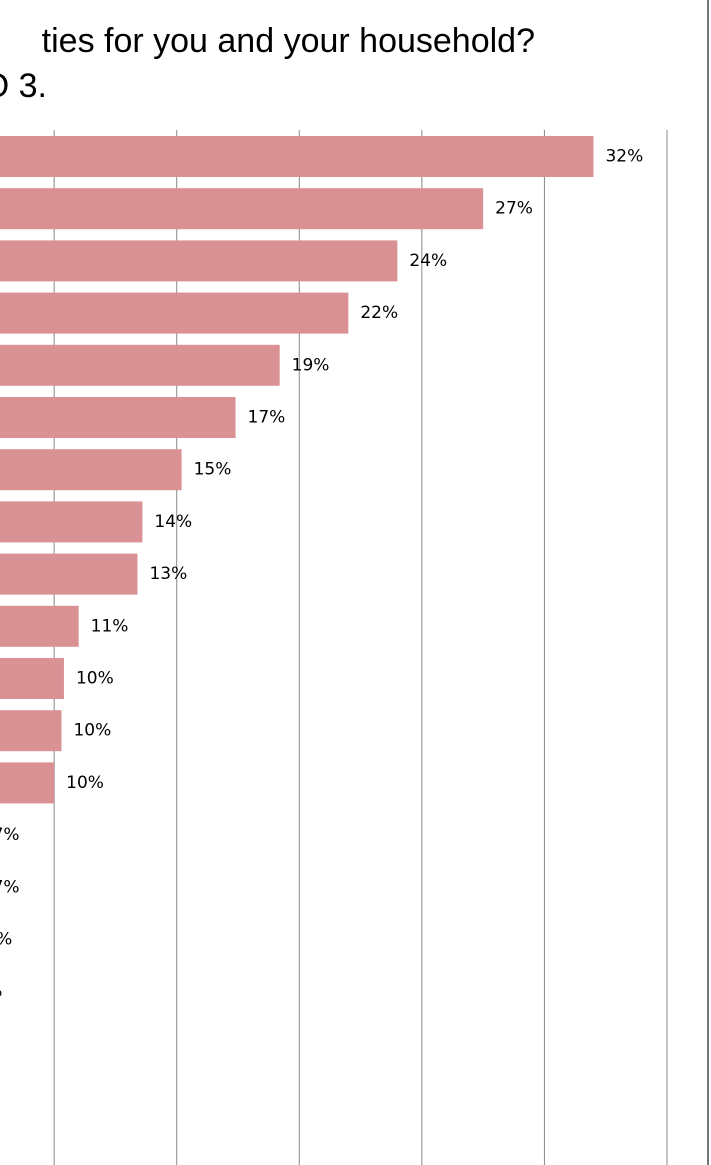  I want to click on value-label: 17%, so click(267, 418).